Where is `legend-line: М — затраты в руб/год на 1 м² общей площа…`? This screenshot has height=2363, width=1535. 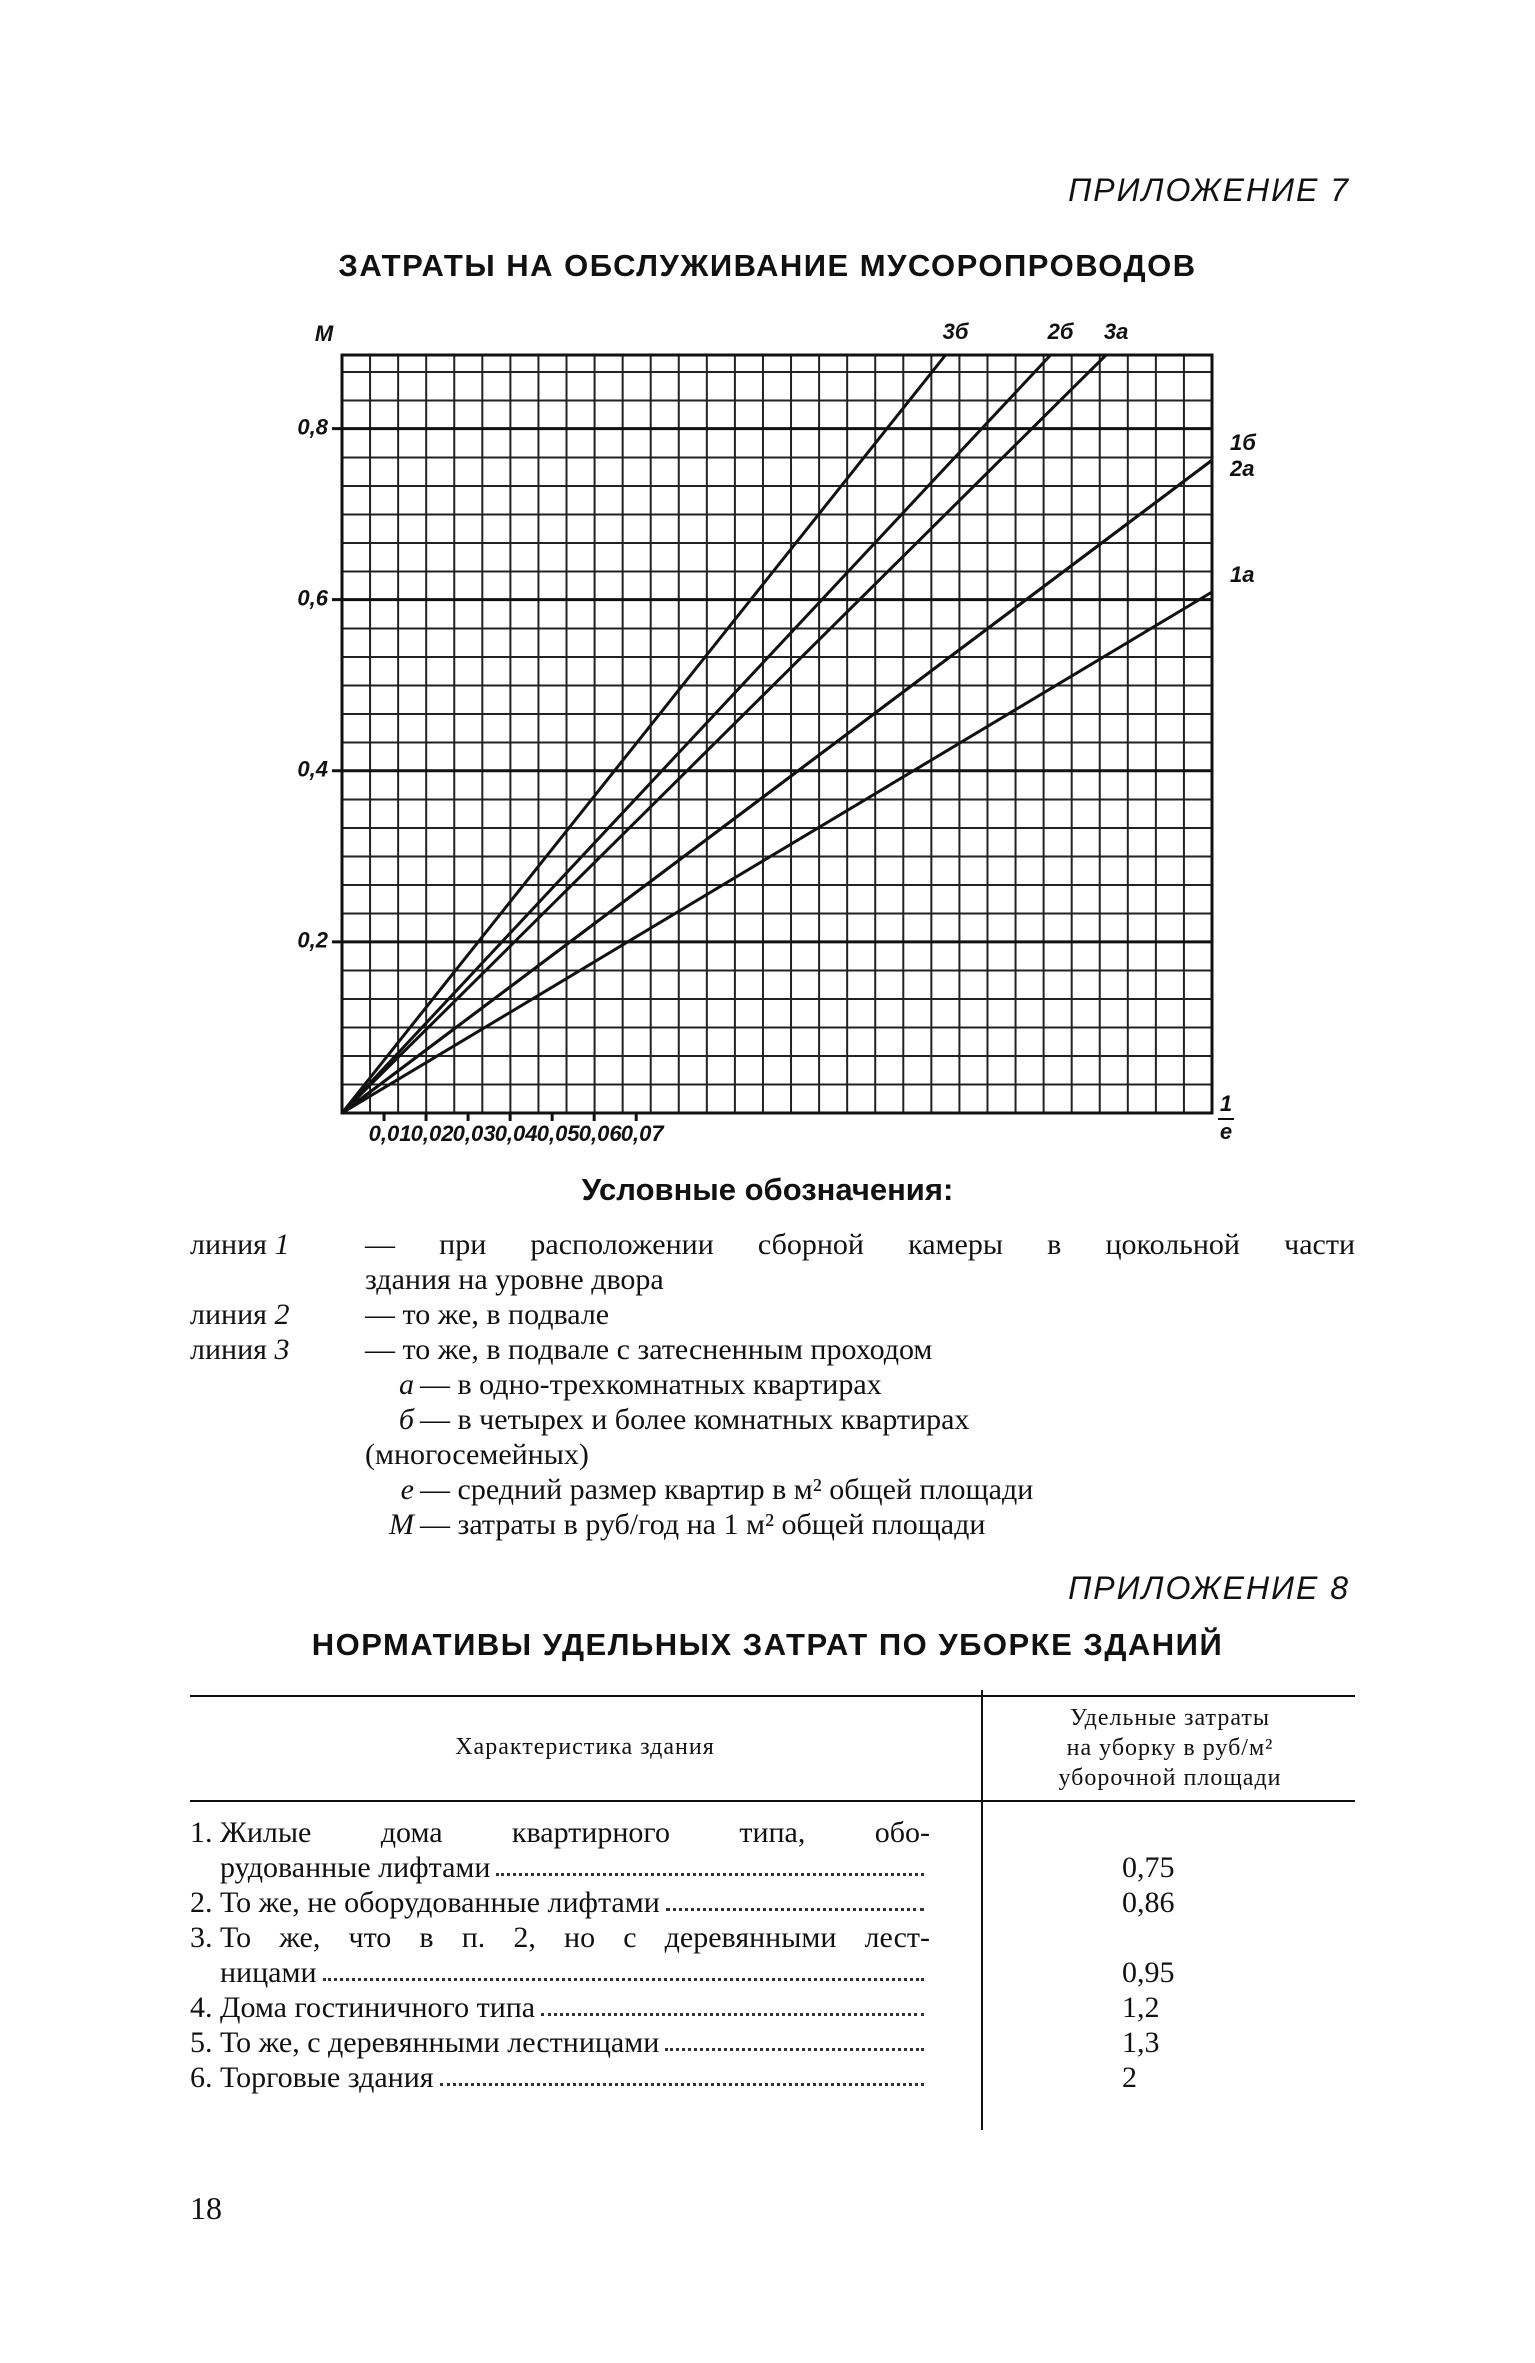
legend-line: М — затраты в руб/год на 1 м² общей площа… is located at coordinates (772, 1524).